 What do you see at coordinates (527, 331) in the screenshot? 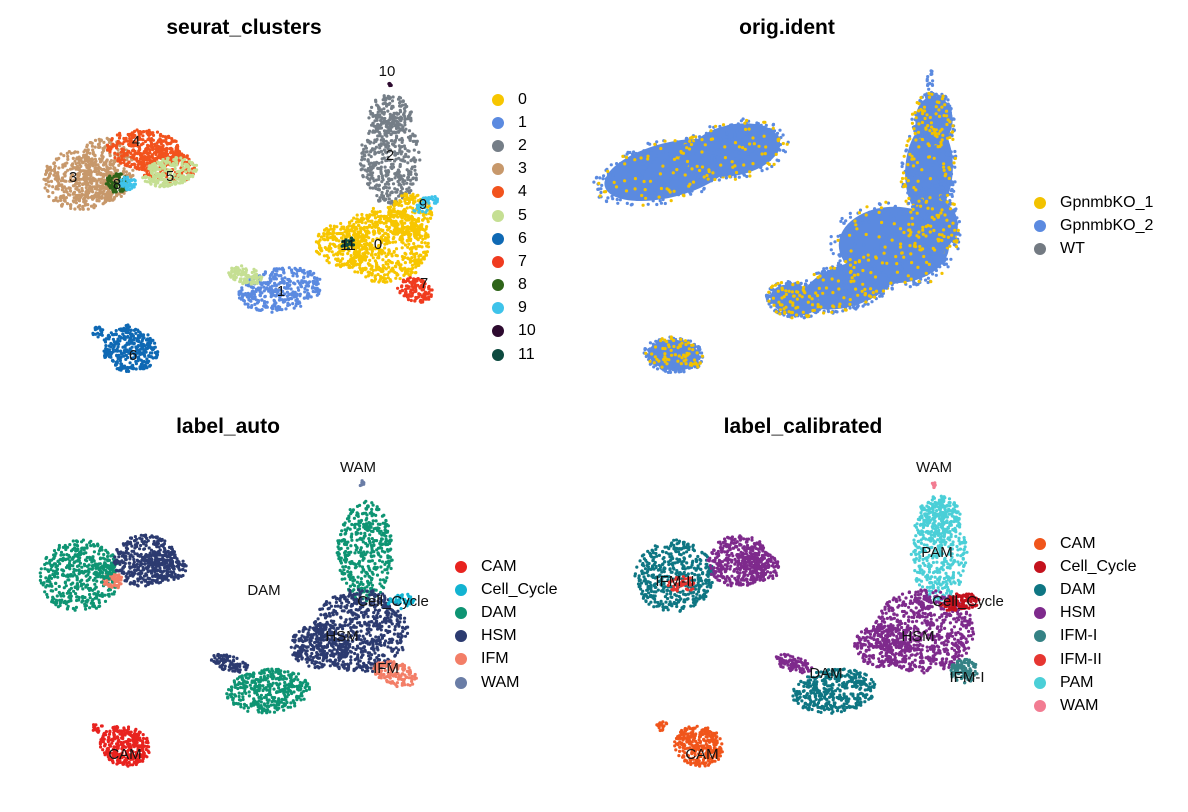
I see `legend-label: 10` at bounding box center [527, 331].